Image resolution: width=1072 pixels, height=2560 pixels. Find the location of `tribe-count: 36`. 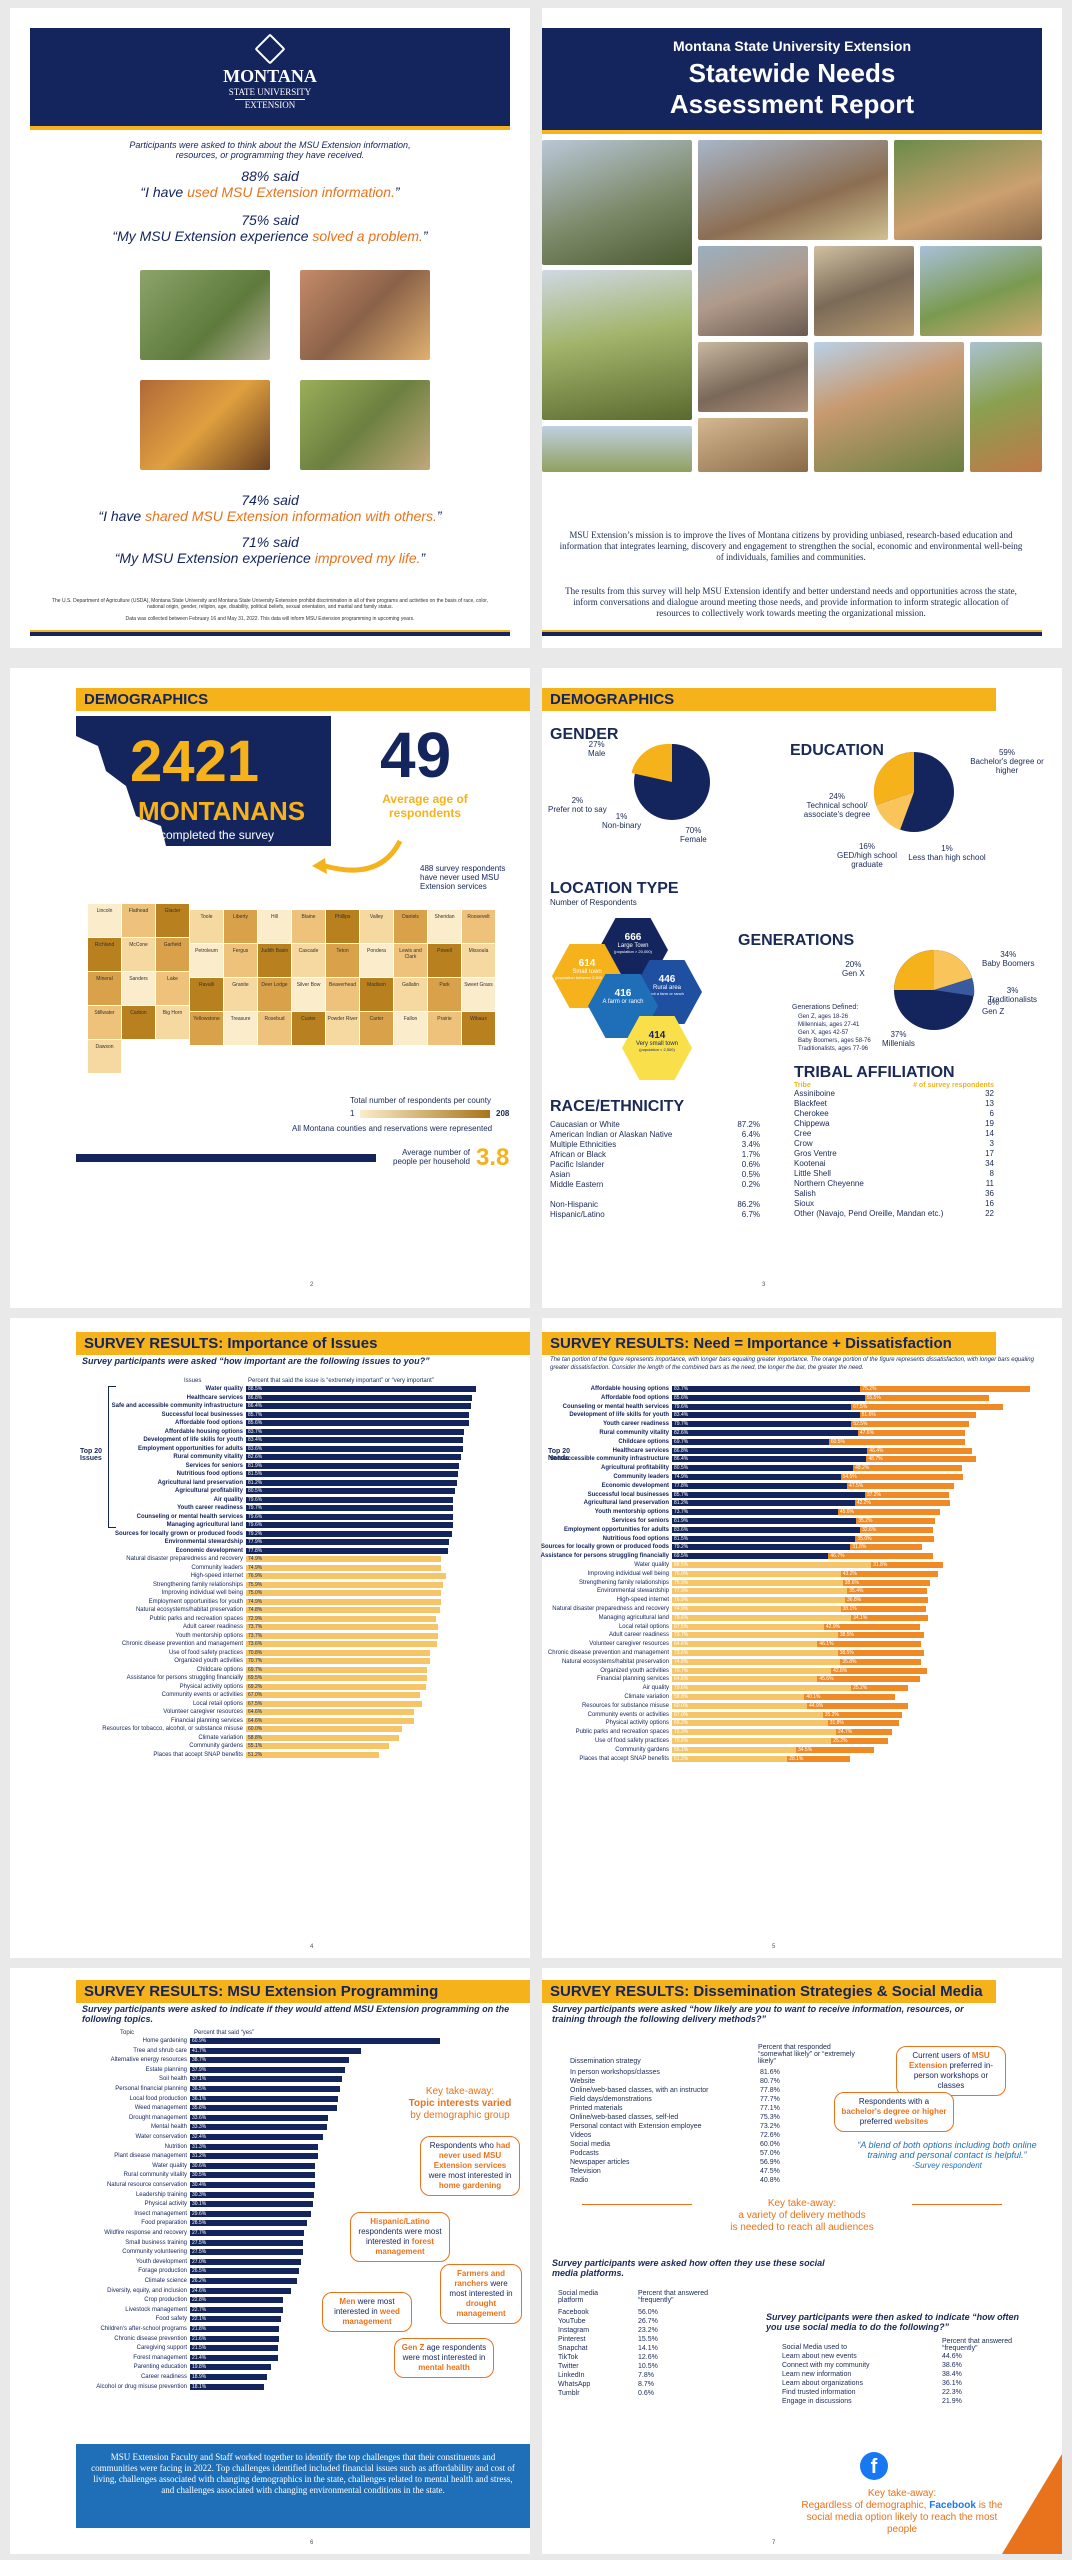

tribe-count: 36 is located at coordinates (989, 1193).